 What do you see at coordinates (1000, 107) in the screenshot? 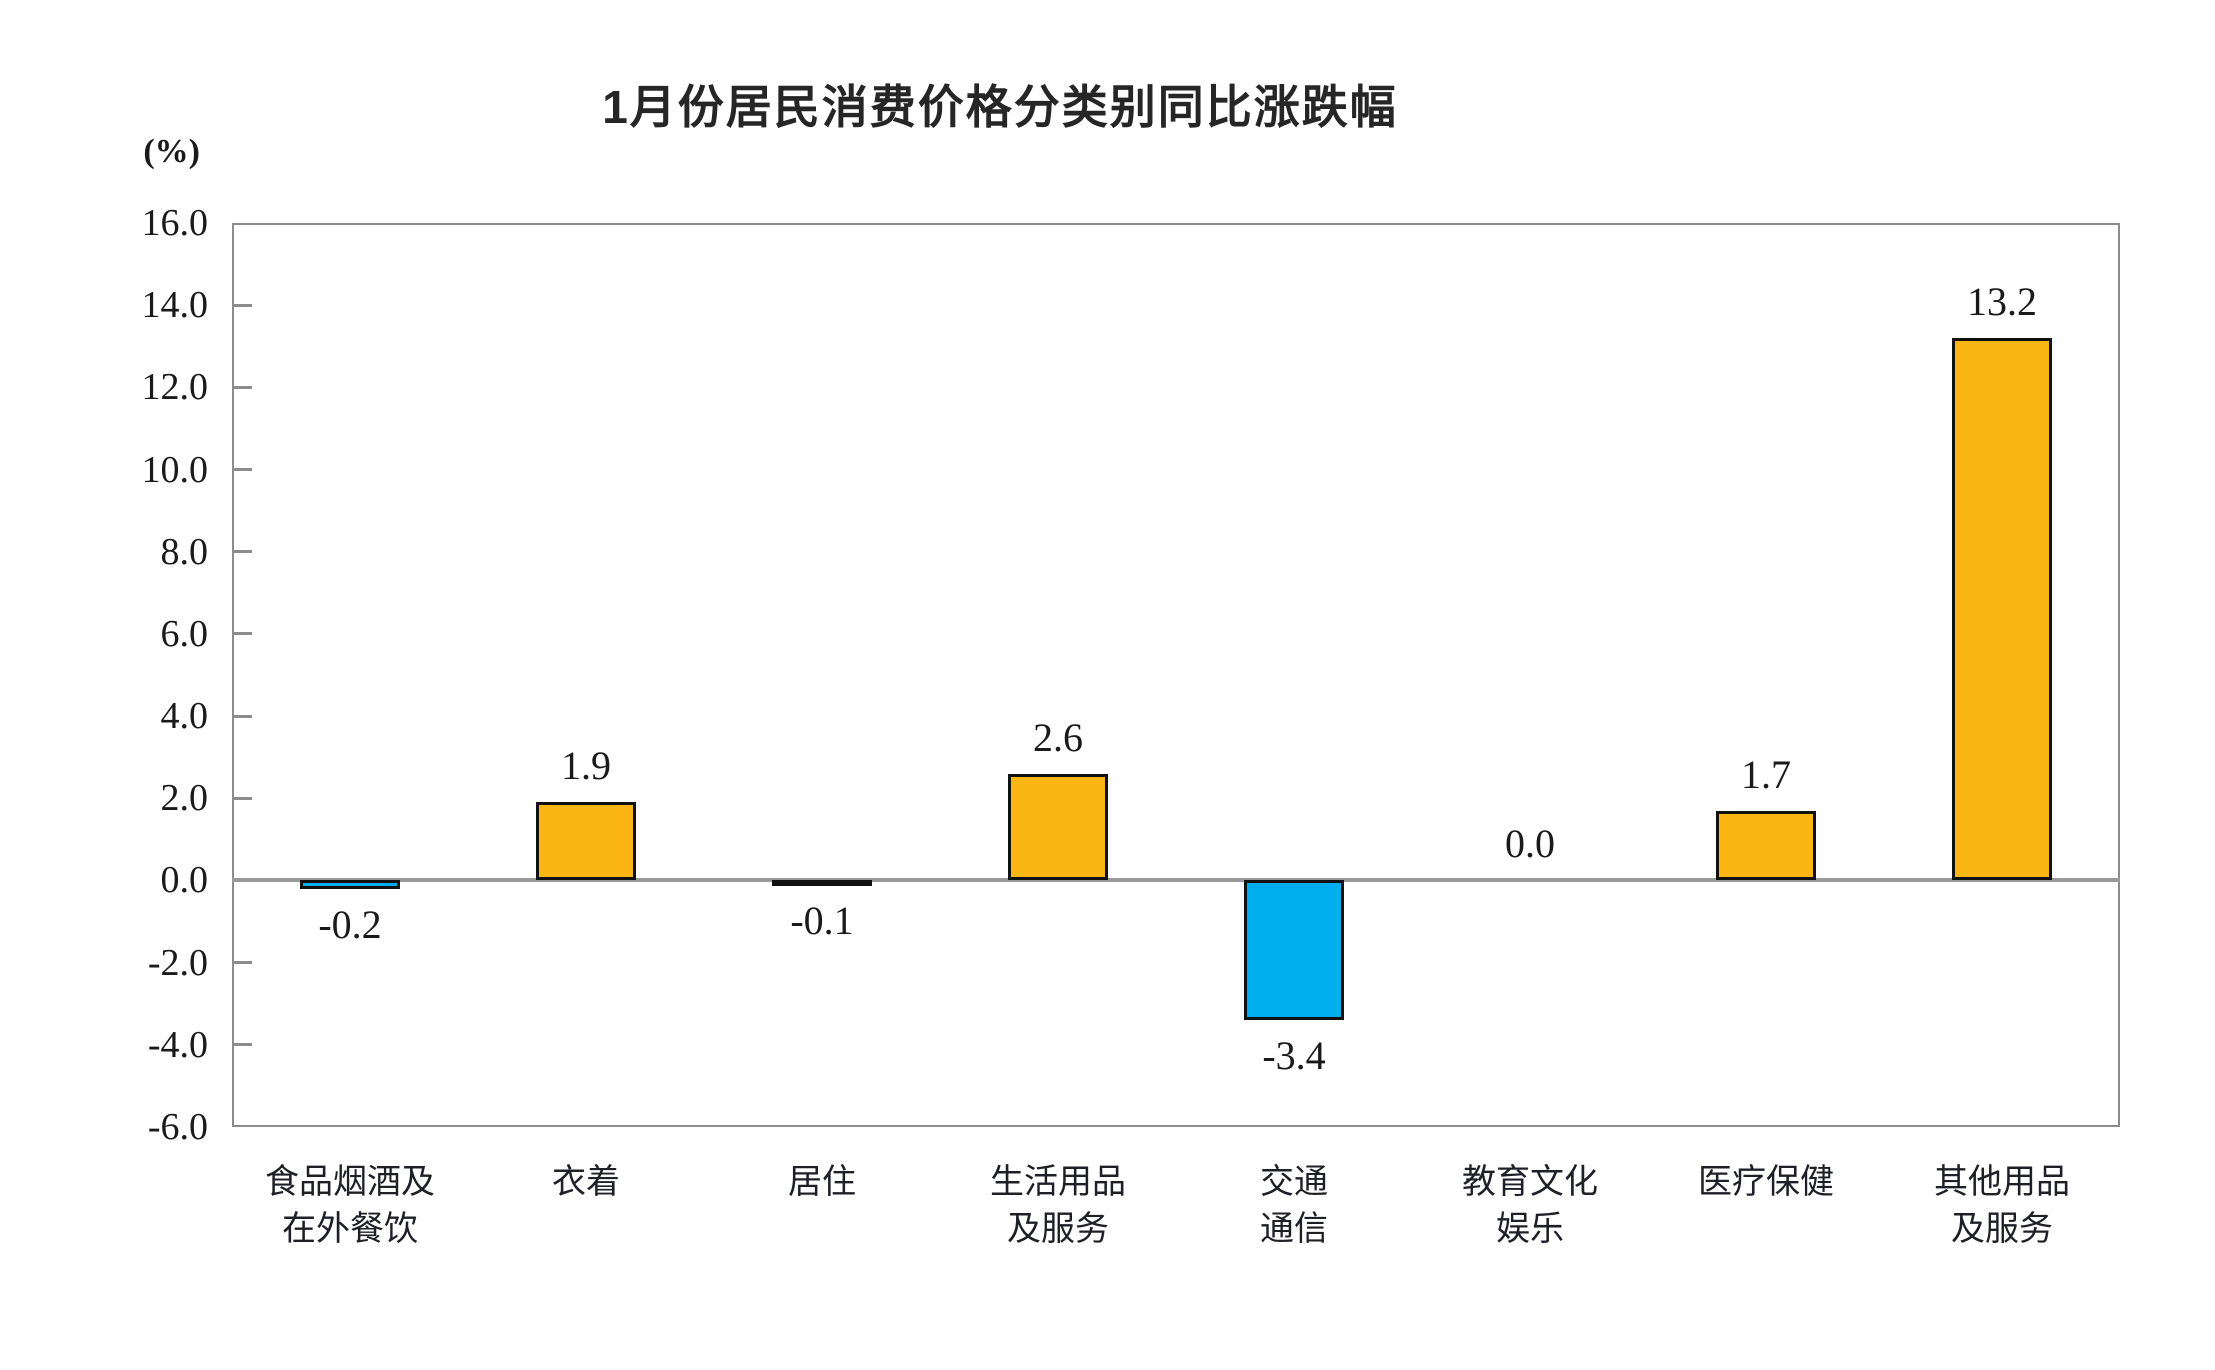
I see `chart-title: 1月份居民消费价格分类别同比涨跌幅` at bounding box center [1000, 107].